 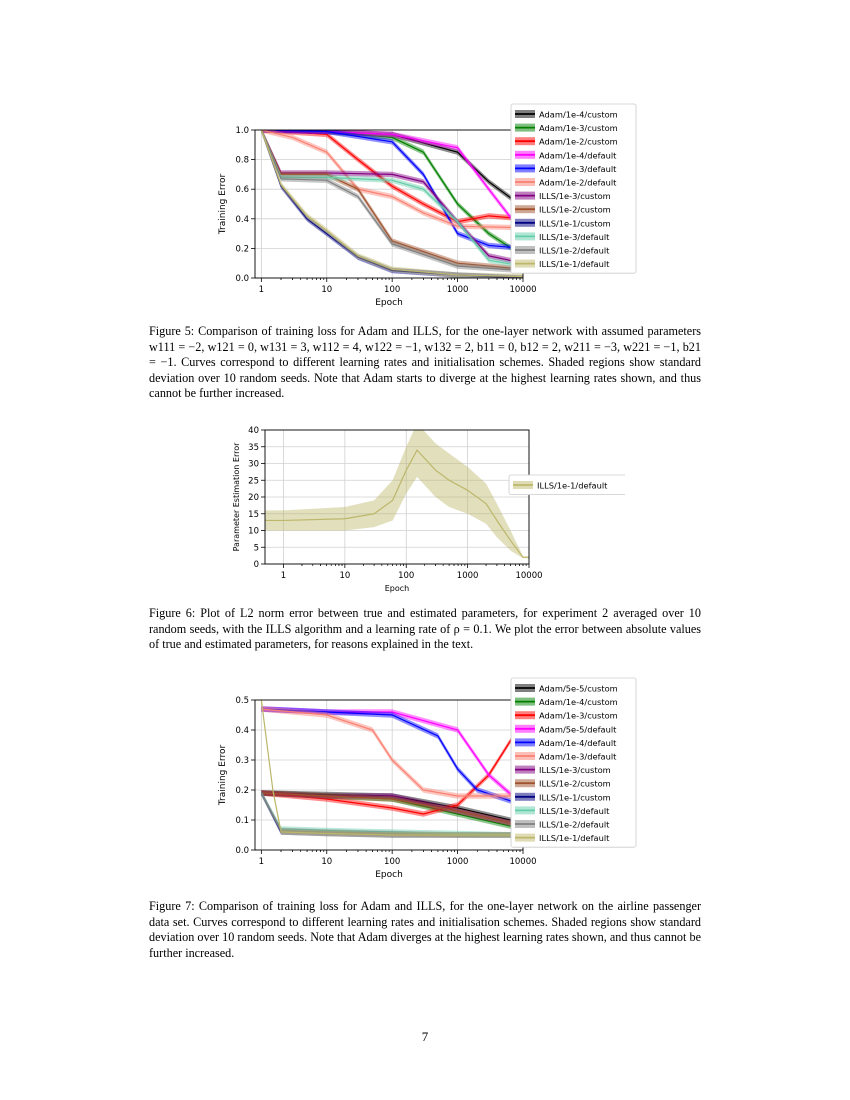 I want to click on series-band-adam-1e-4-default, so click(x=392, y=757).